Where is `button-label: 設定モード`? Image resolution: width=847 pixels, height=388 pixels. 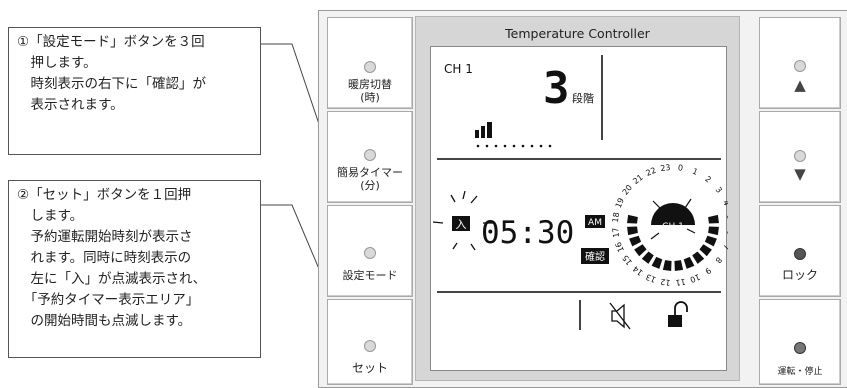 button-label: 設定モード is located at coordinates (370, 275).